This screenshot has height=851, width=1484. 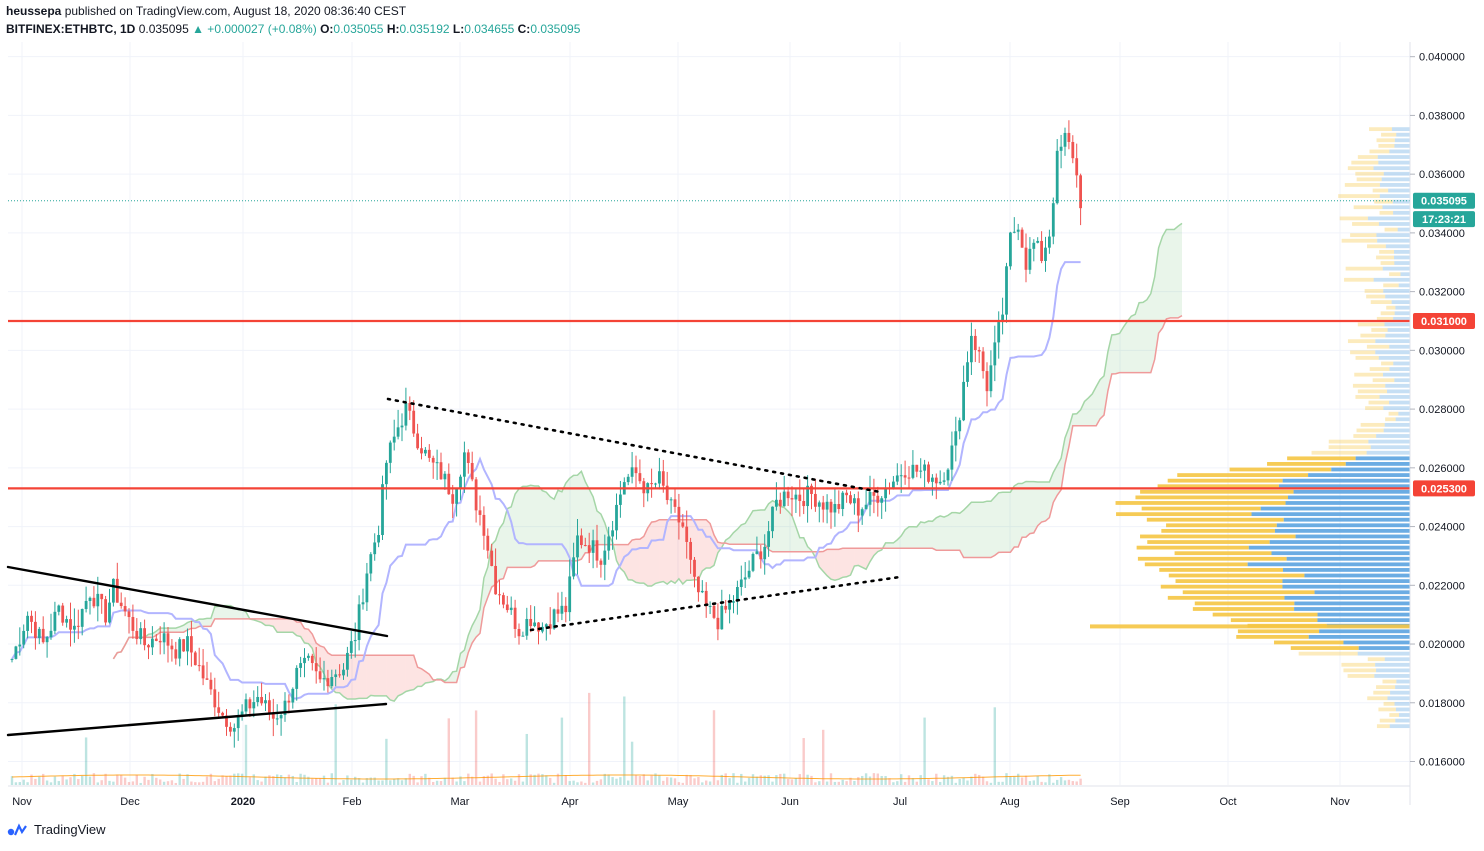 What do you see at coordinates (17, 829) in the screenshot?
I see `tradingview-logo-icon` at bounding box center [17, 829].